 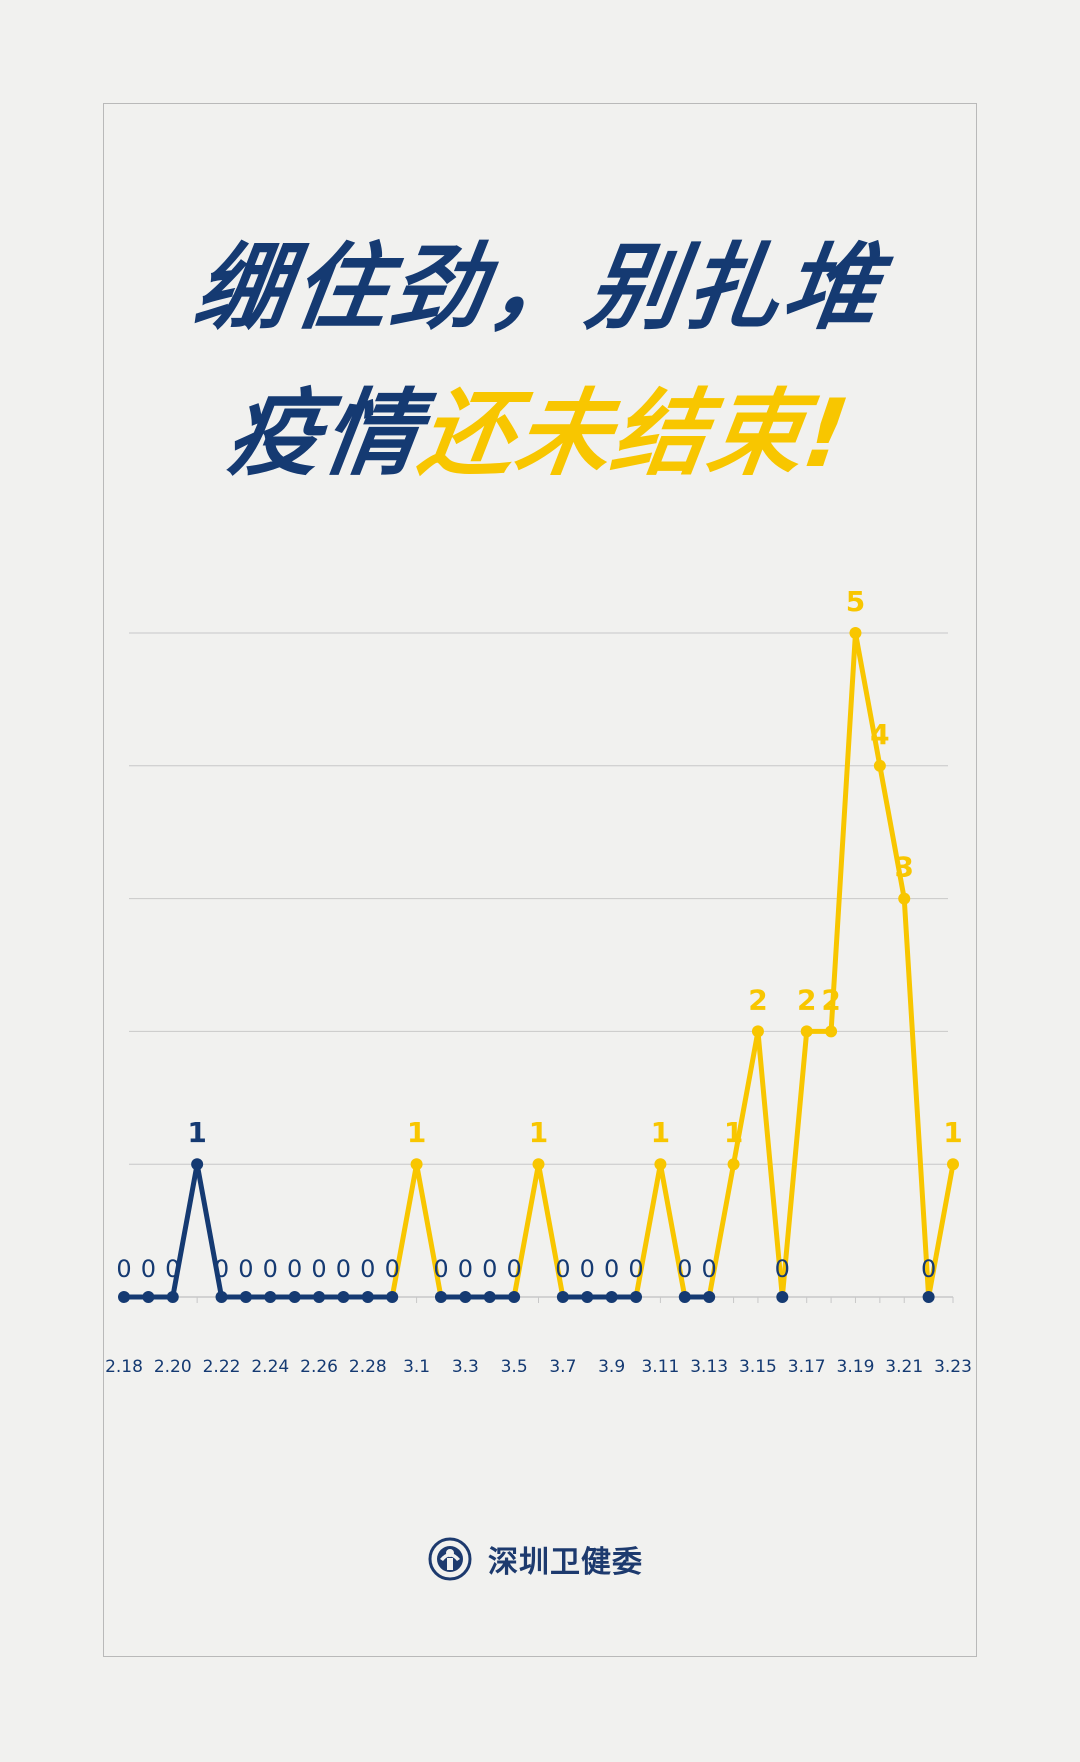 I want to click on x-tick-label: 3.11, so click(x=660, y=1367).